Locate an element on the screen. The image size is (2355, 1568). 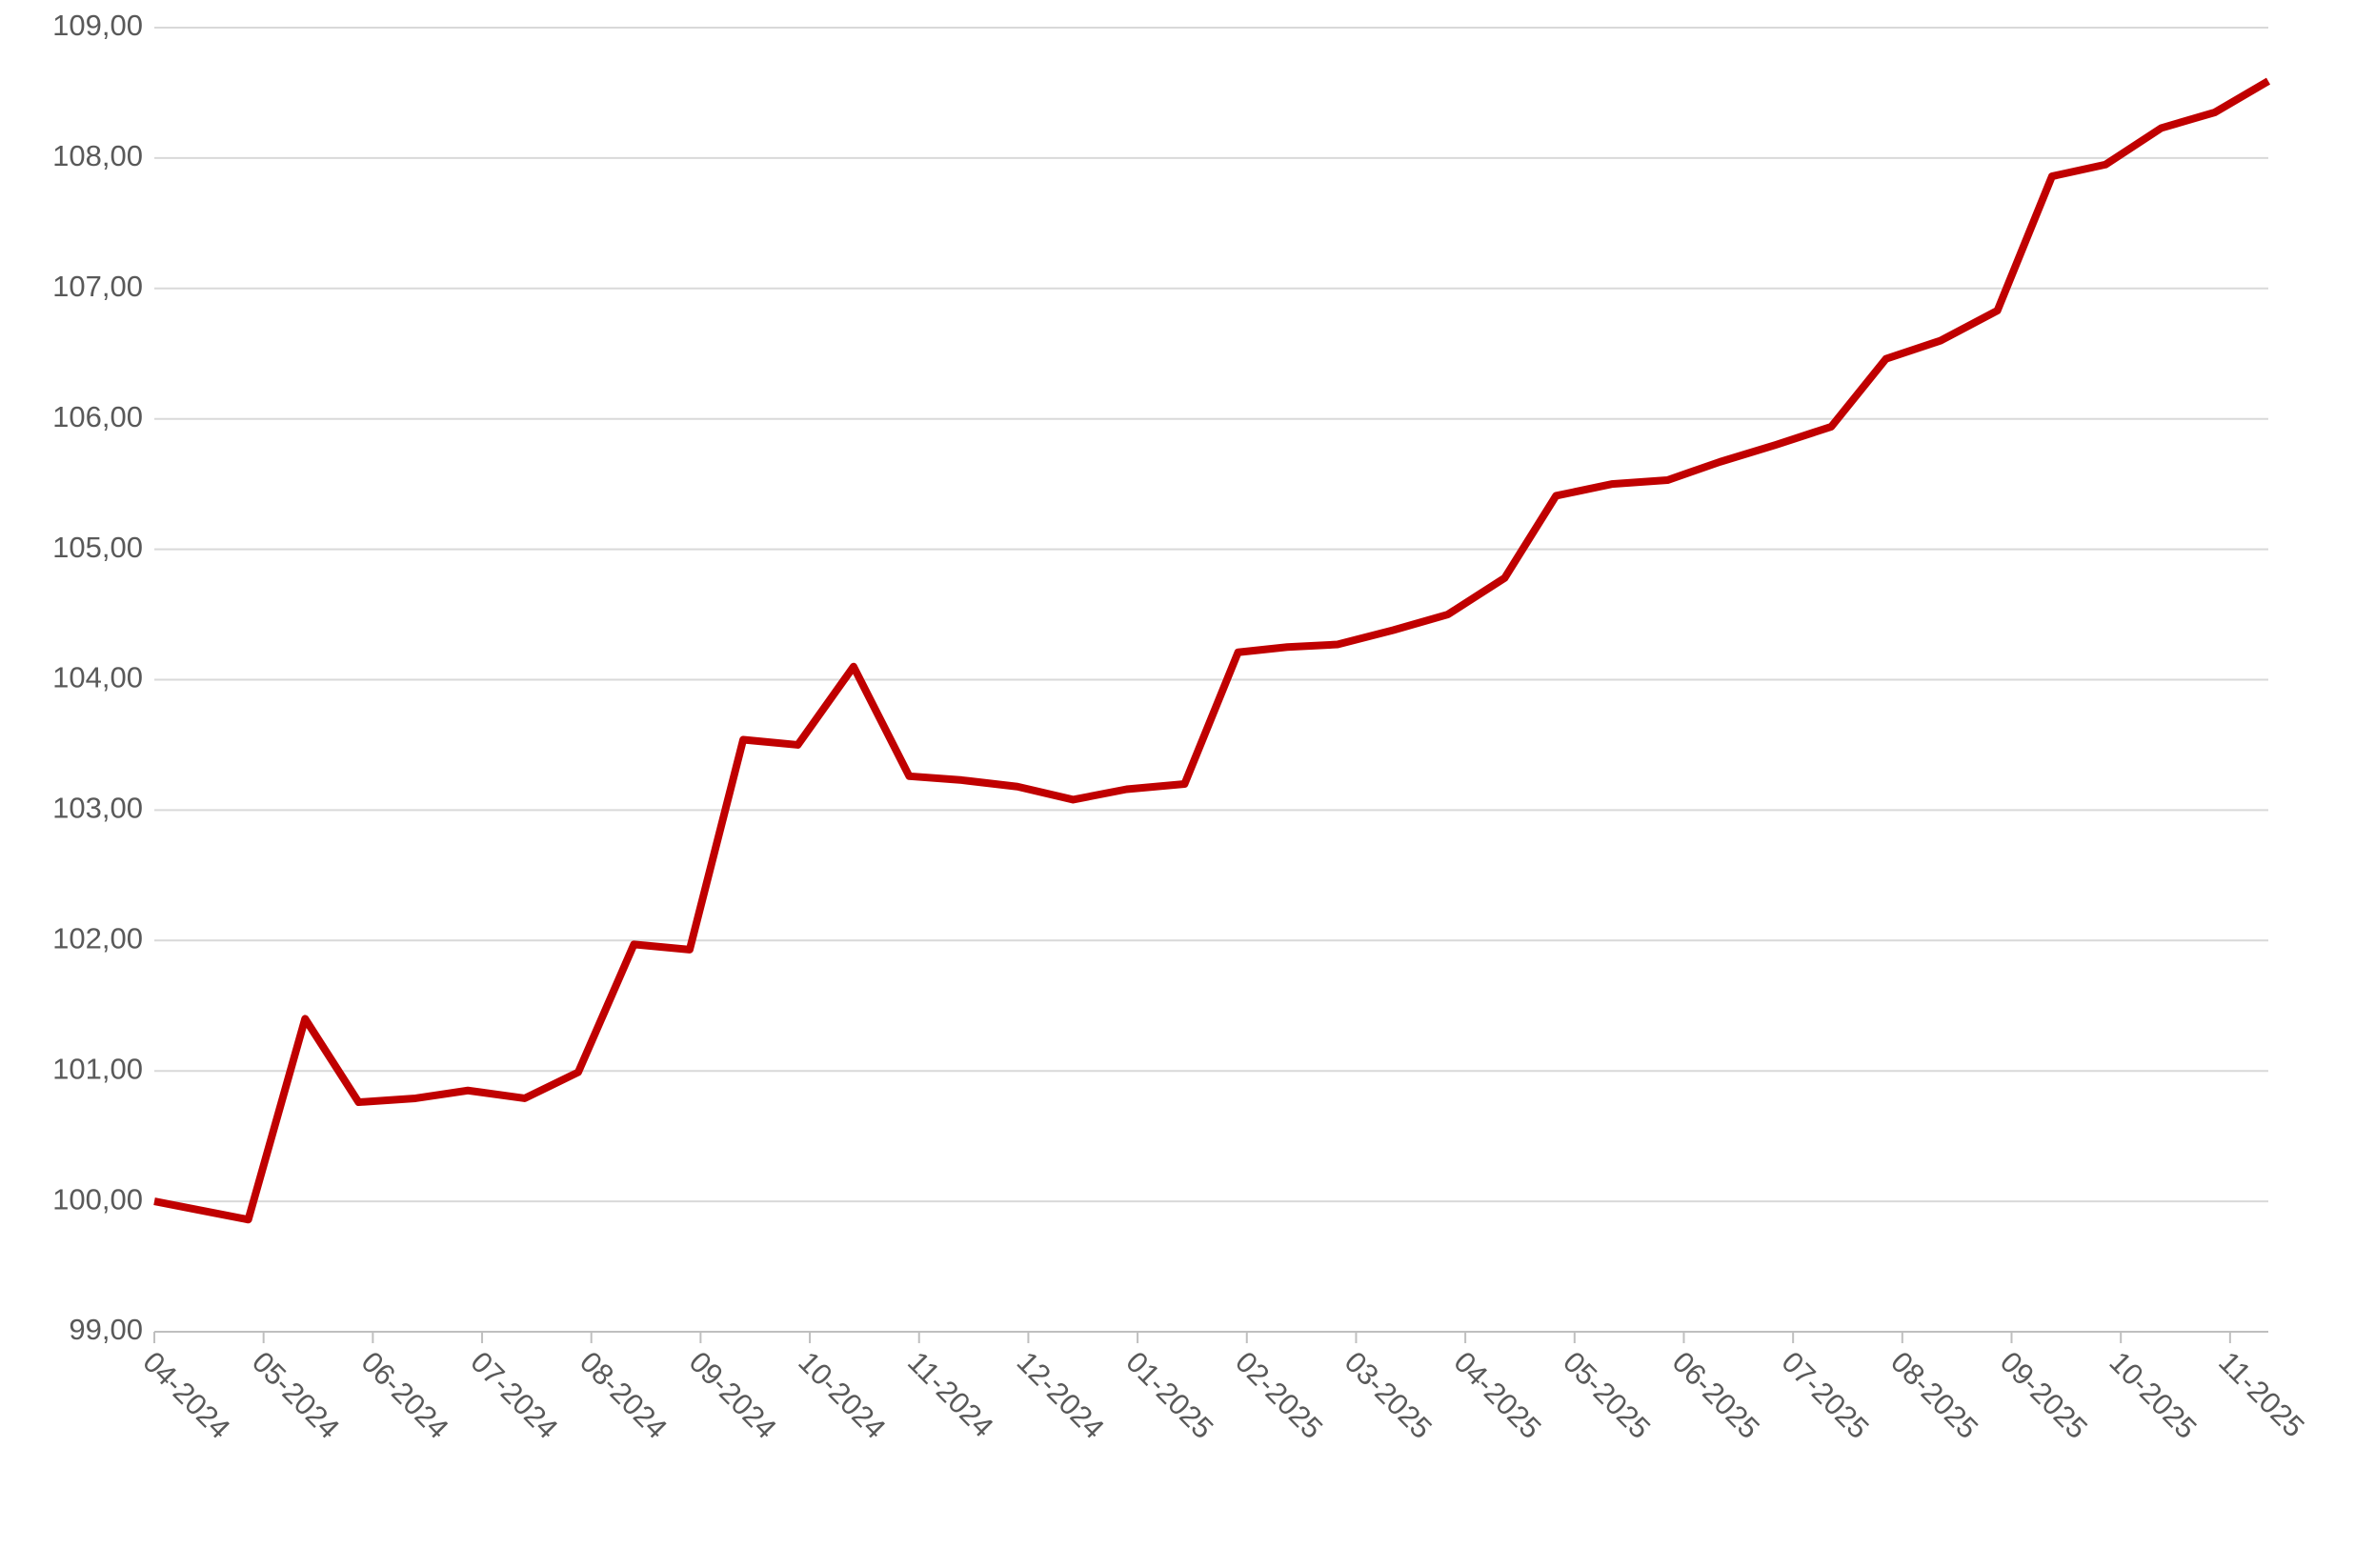
x-tick-label: 10-2024 is located at coordinates (842, 1395).